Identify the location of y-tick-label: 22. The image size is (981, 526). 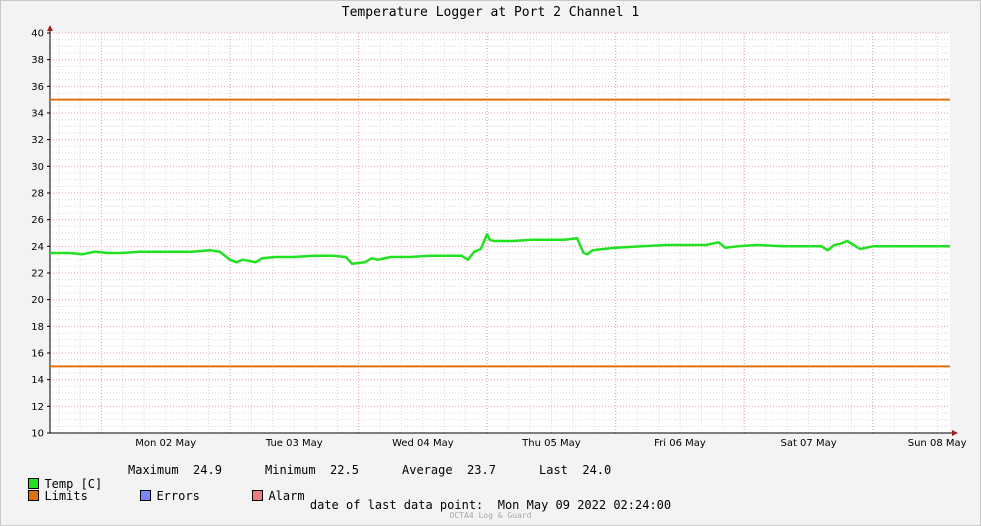
(37, 274).